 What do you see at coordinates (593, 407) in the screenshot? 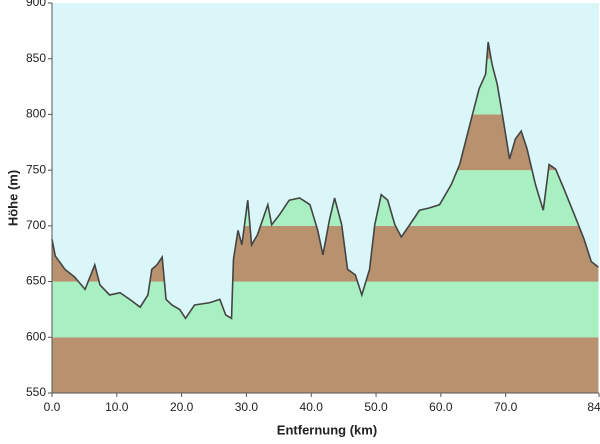
I see `x-tick-label: 84.4` at bounding box center [593, 407].